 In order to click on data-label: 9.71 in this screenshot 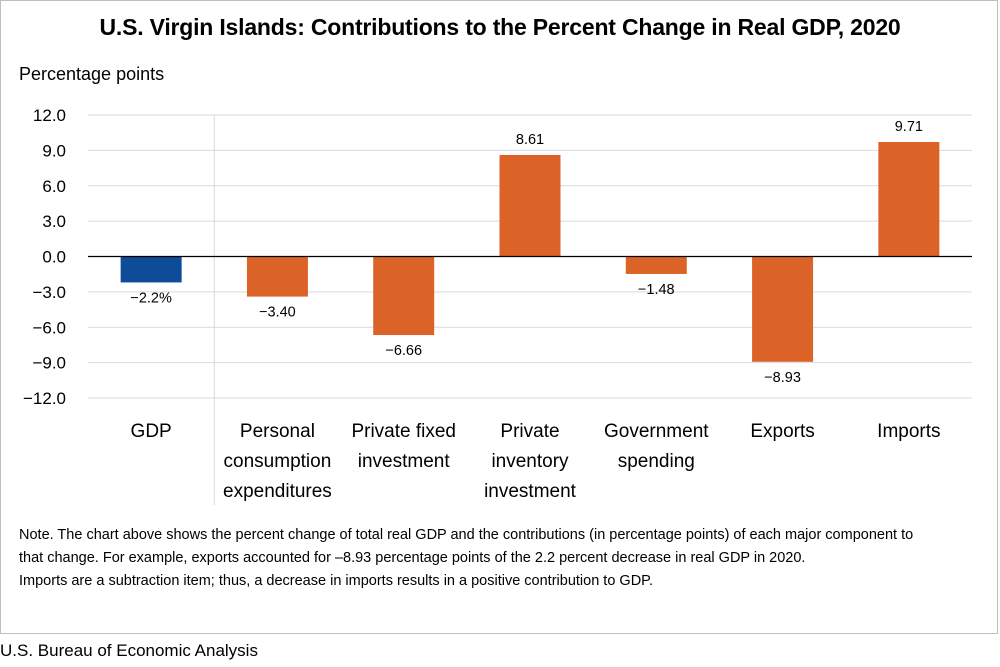, I will do `click(909, 127)`.